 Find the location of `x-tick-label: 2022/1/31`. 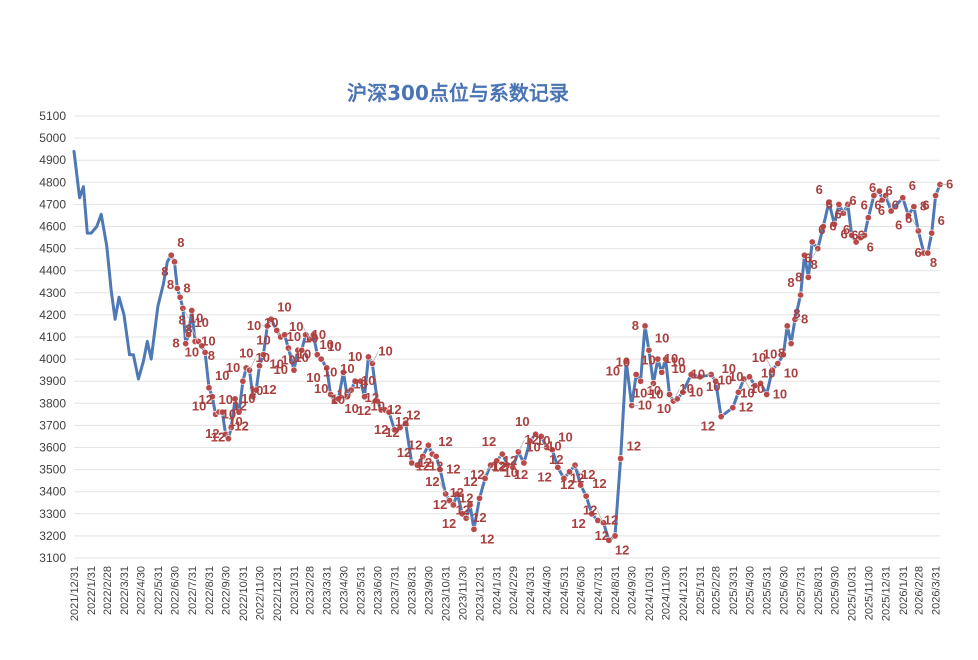

x-tick-label: 2022/1/31 is located at coordinates (92, 590).